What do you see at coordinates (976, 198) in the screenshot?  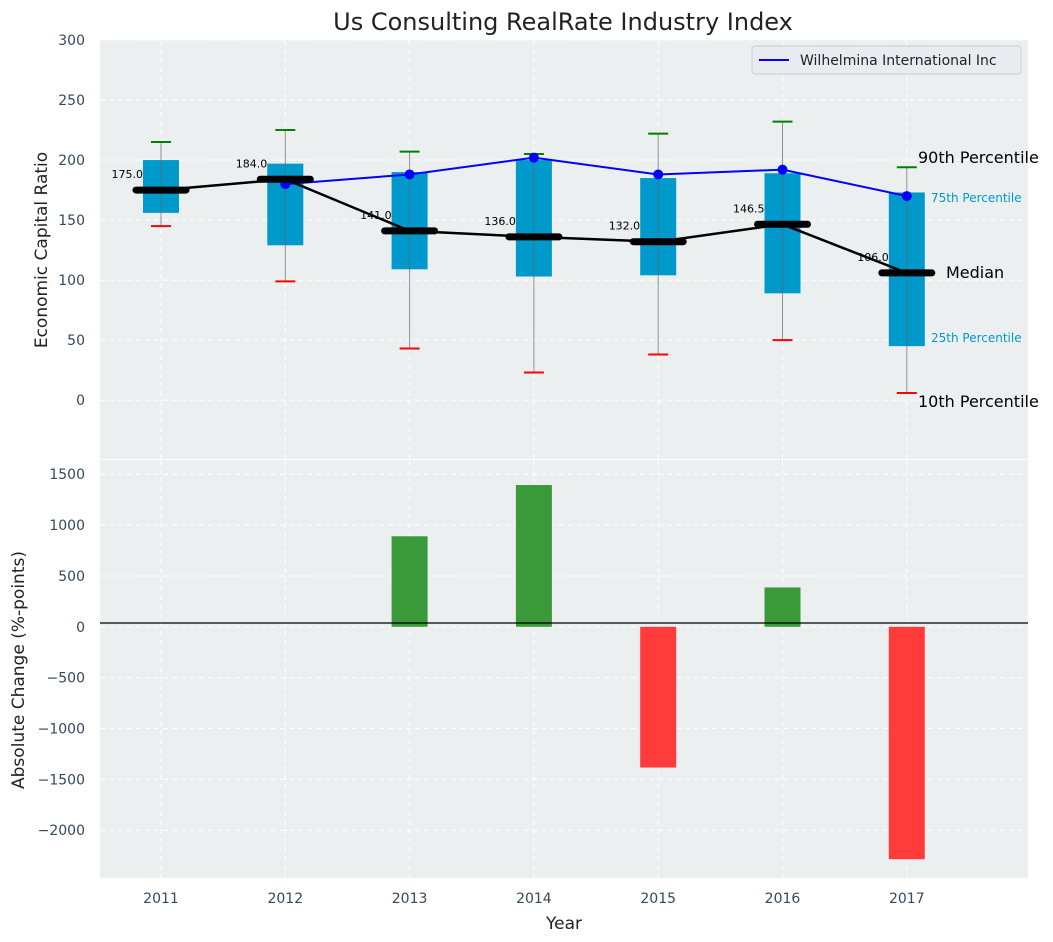 I see `annotation-75th: 75th Percentile` at bounding box center [976, 198].